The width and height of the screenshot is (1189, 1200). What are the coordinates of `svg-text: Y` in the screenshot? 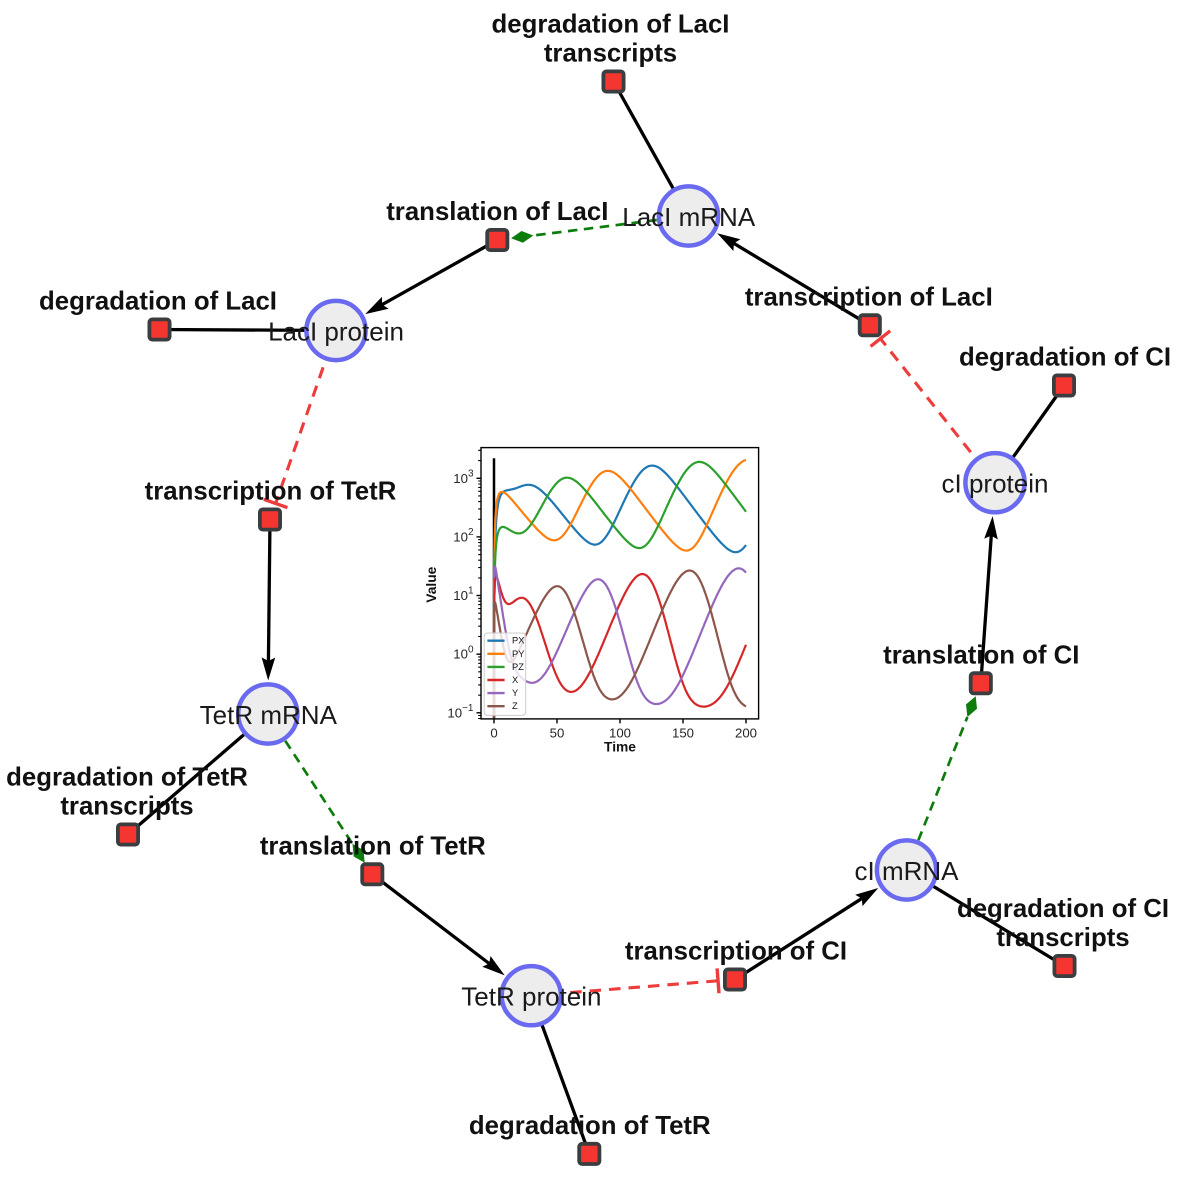 It's located at (515, 693).